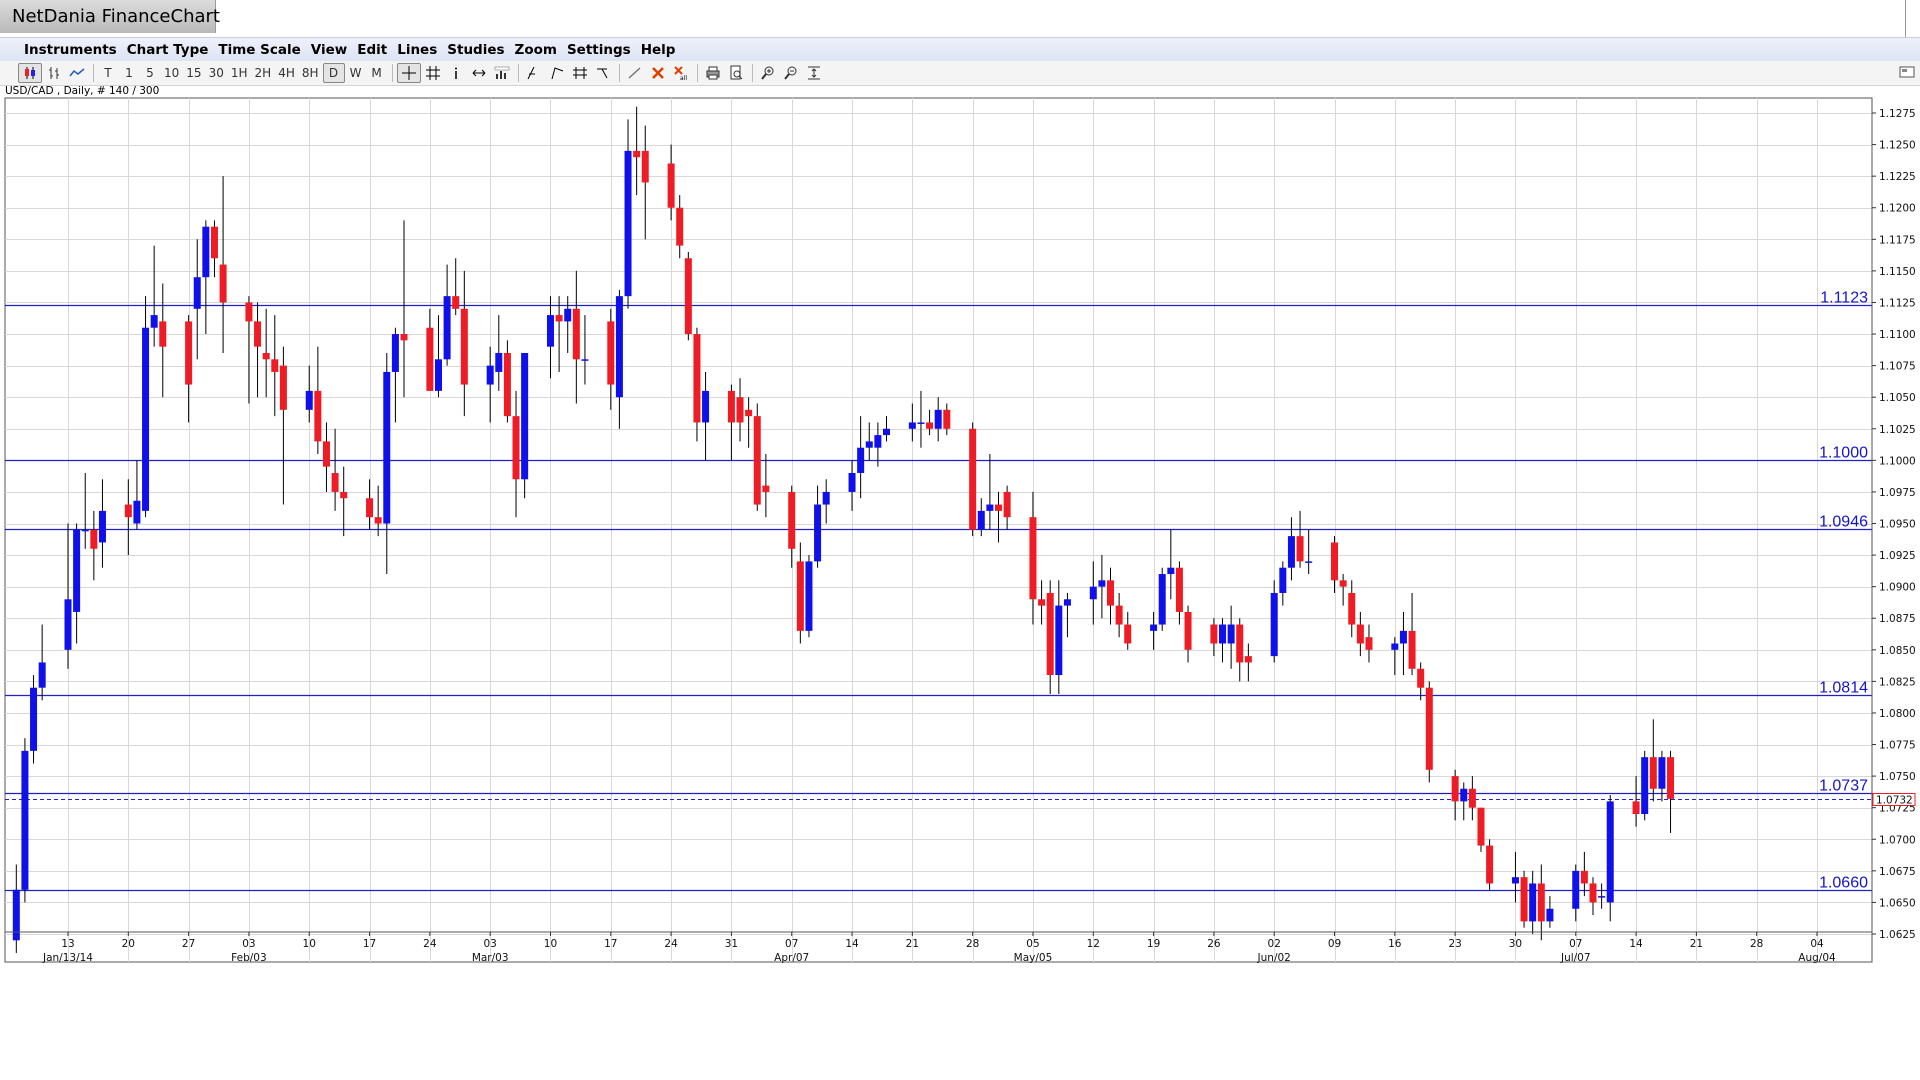 The image size is (1920, 1080). I want to click on menu-studies: Studies, so click(476, 50).